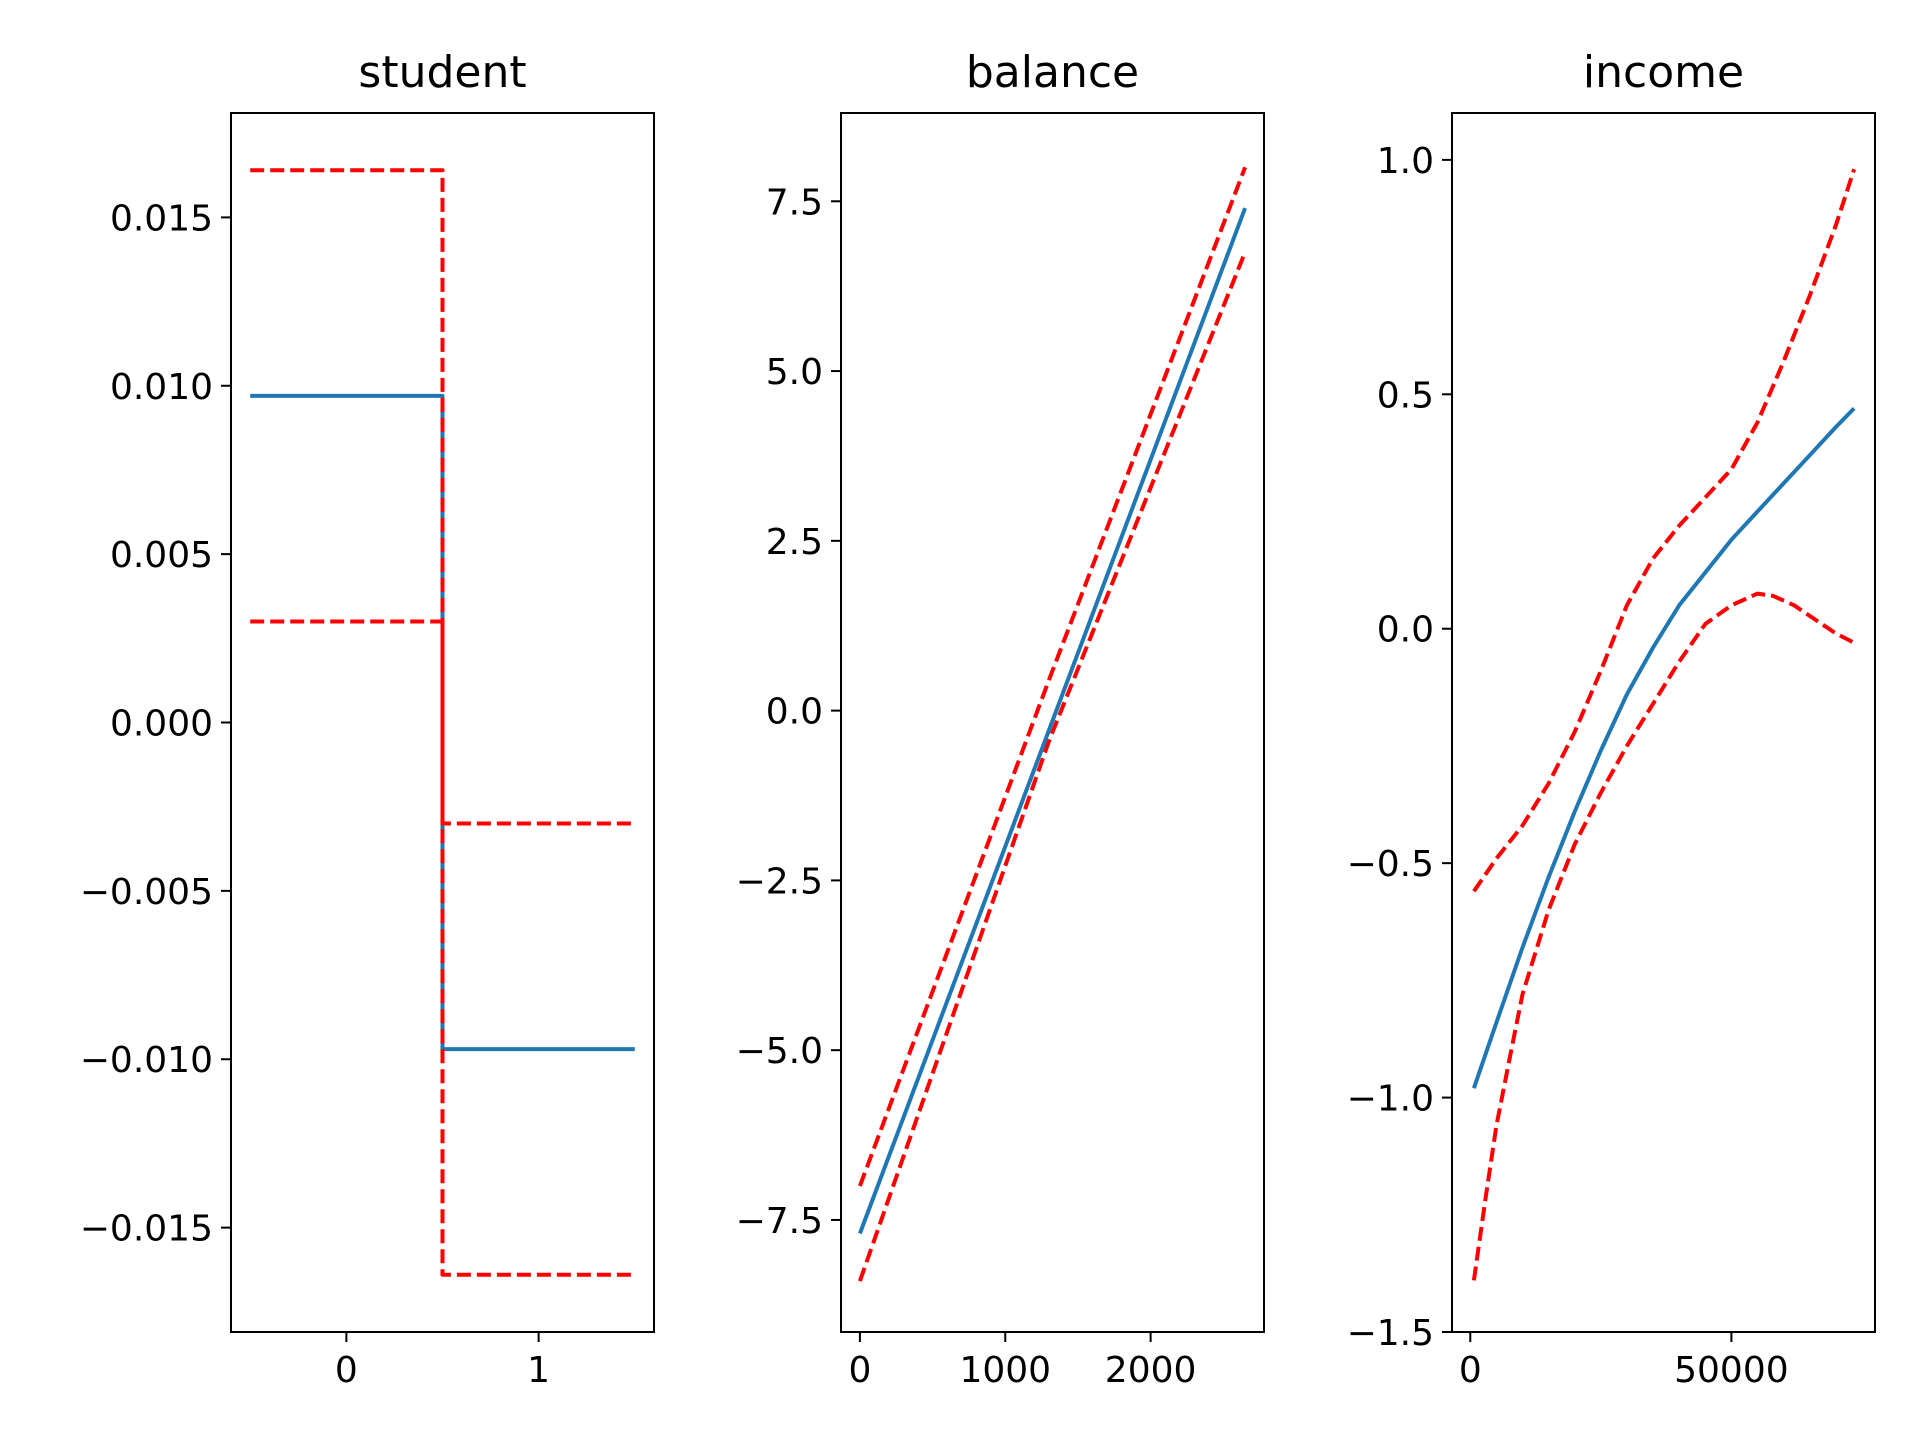 Image resolution: width=1920 pixels, height=1440 pixels. Describe the element at coordinates (1390, 1333) in the screenshot. I see `y-tick-label: −1.5` at that location.